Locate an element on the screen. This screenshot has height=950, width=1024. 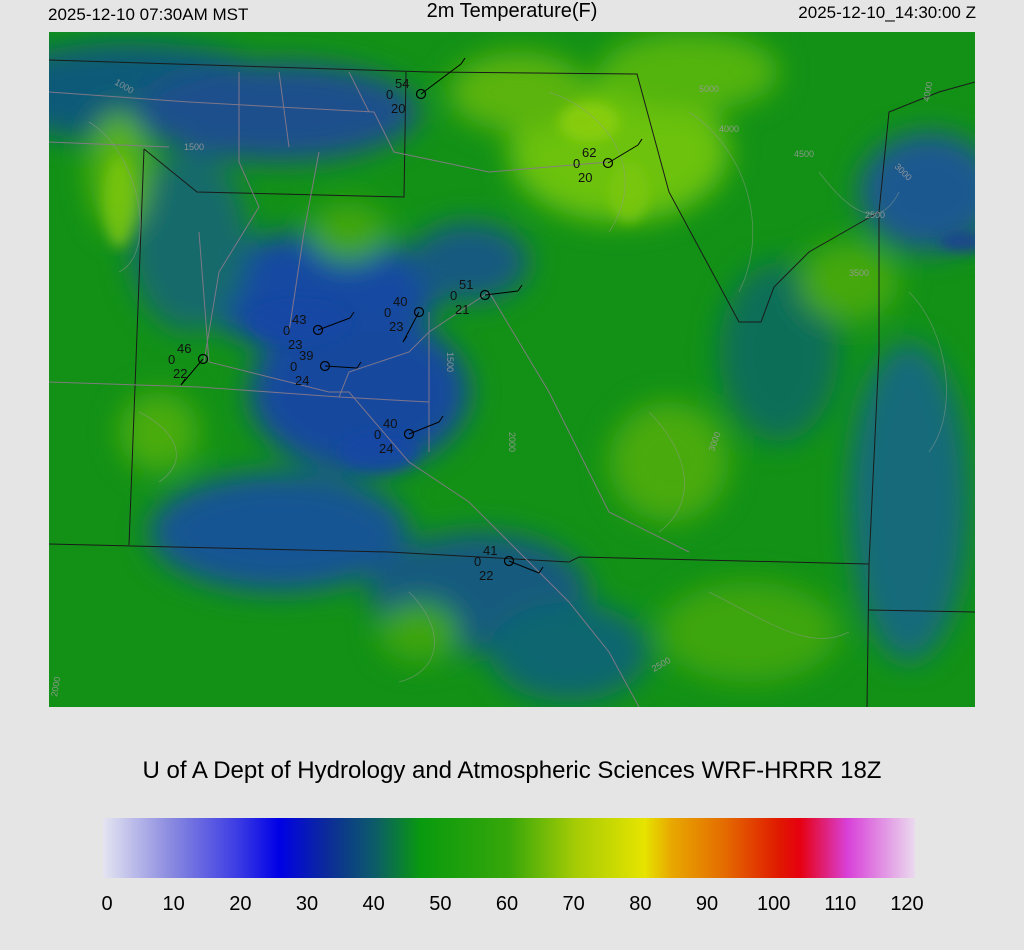
station-temperature: 39 is located at coordinates (306, 355).